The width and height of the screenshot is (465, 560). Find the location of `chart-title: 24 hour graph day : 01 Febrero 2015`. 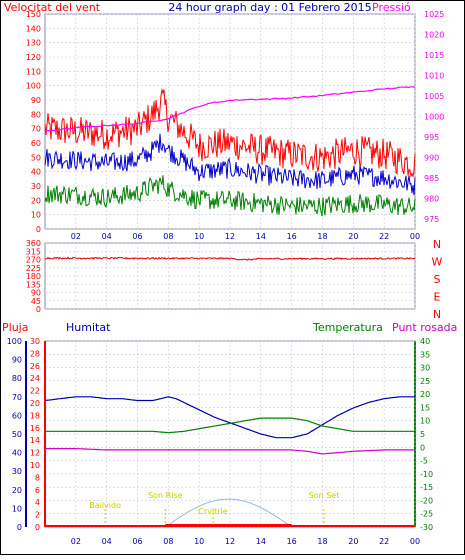

chart-title: 24 hour graph day : 01 Febrero 2015 is located at coordinates (269, 7).